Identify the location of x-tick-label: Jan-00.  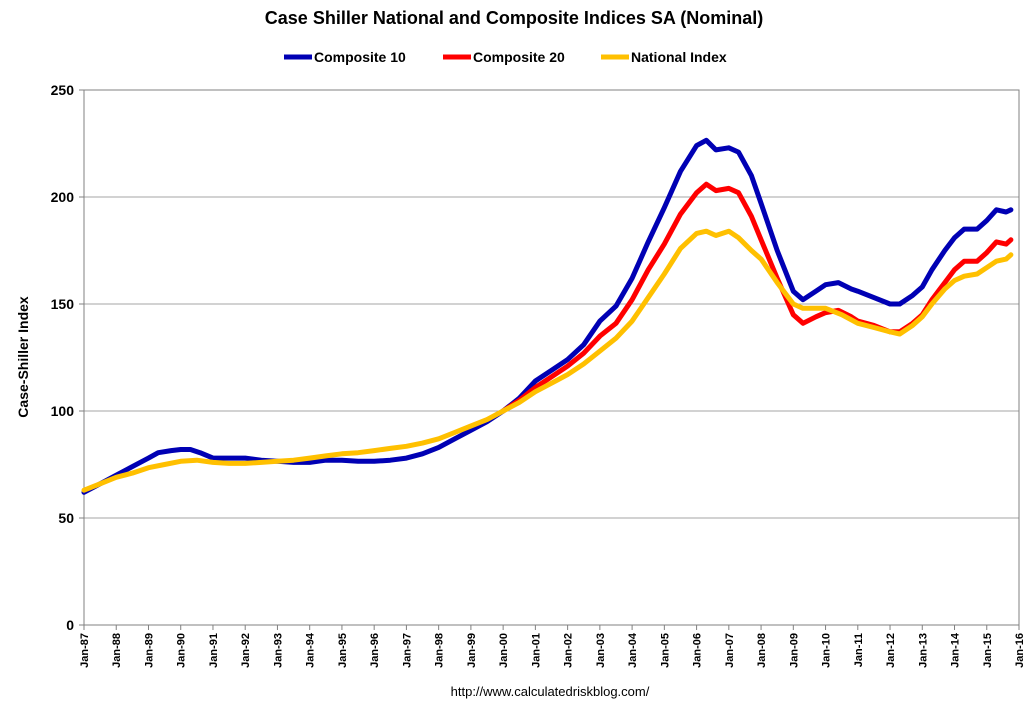
(504, 650).